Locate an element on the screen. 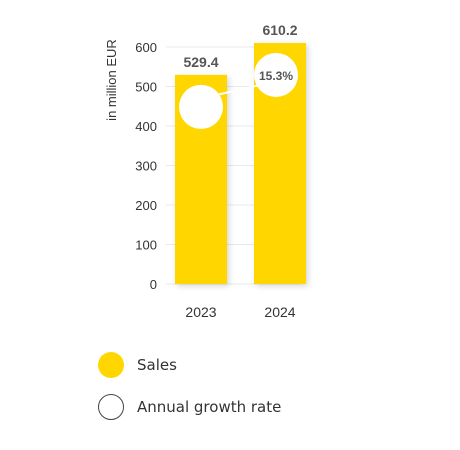  legend-item-sales: Sales is located at coordinates (137, 365).